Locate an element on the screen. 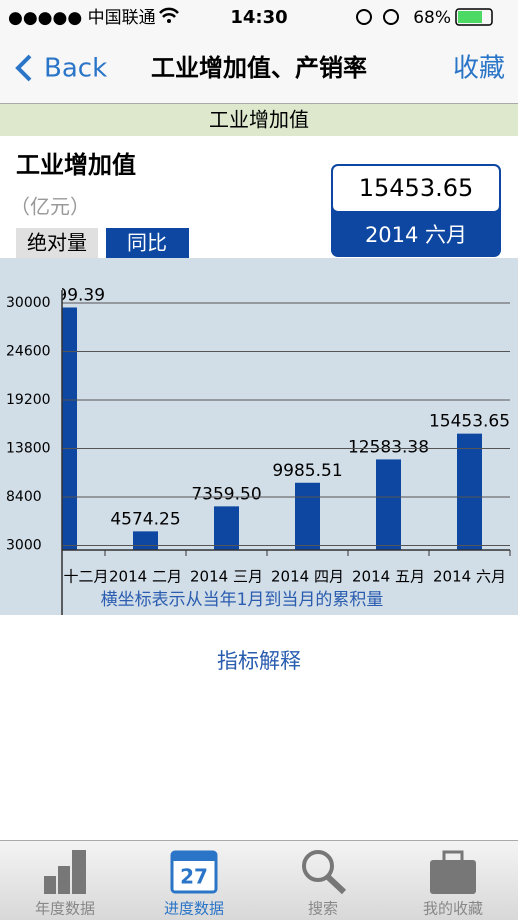  briefcase-handle is located at coordinates (453, 857).